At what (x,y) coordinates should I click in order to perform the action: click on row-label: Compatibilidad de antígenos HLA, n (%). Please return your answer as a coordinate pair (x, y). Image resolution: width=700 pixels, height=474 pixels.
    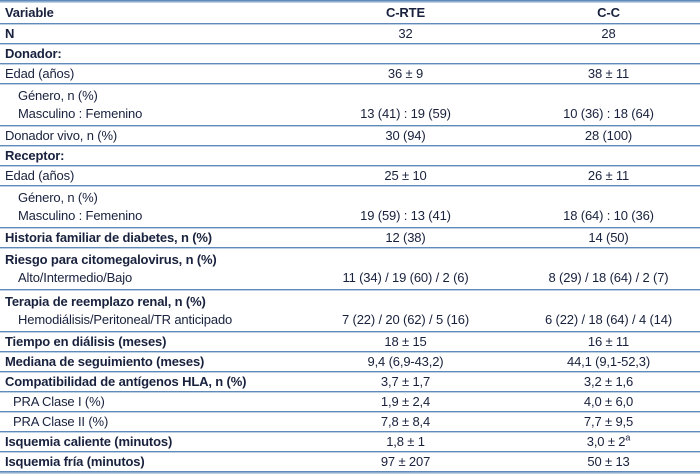
    Looking at the image, I should click on (126, 381).